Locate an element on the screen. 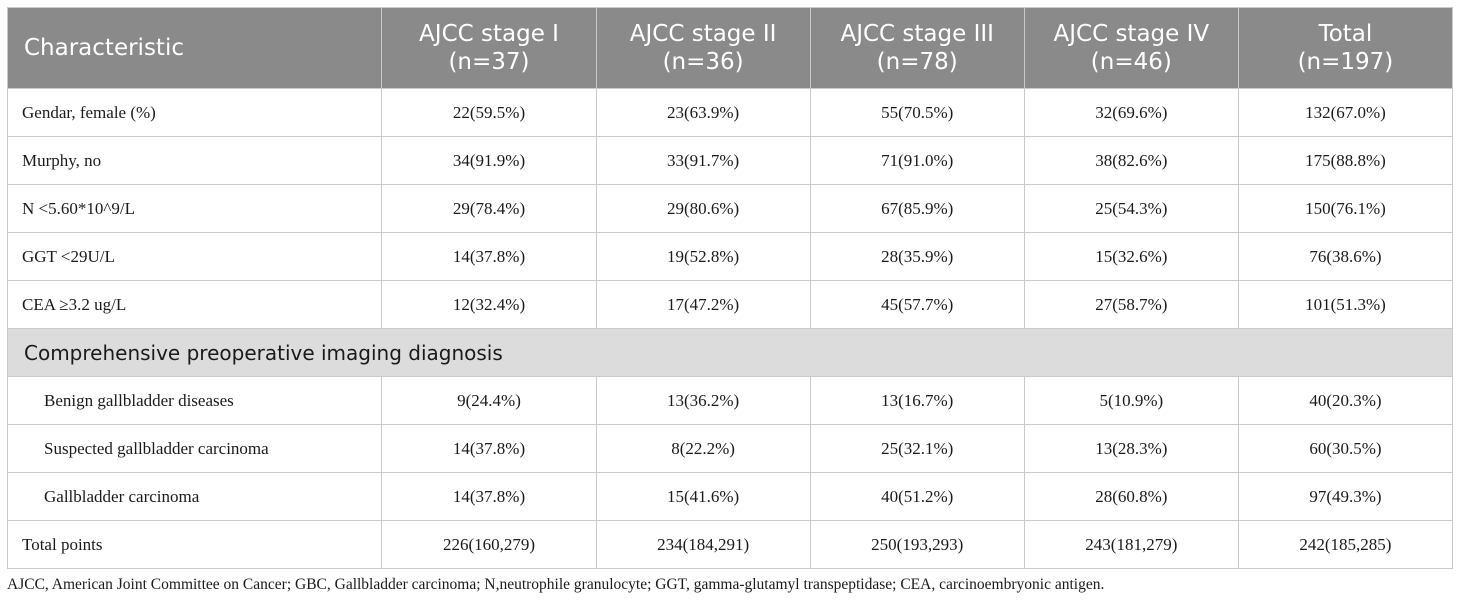 The height and width of the screenshot is (610, 1460). table-cell: 55(70.5%) is located at coordinates (917, 112).